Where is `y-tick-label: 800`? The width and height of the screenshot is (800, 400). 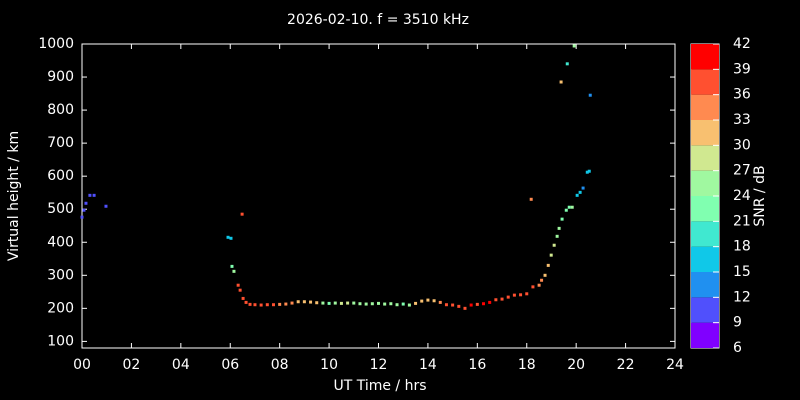
y-tick-label: 800 is located at coordinates (60, 110).